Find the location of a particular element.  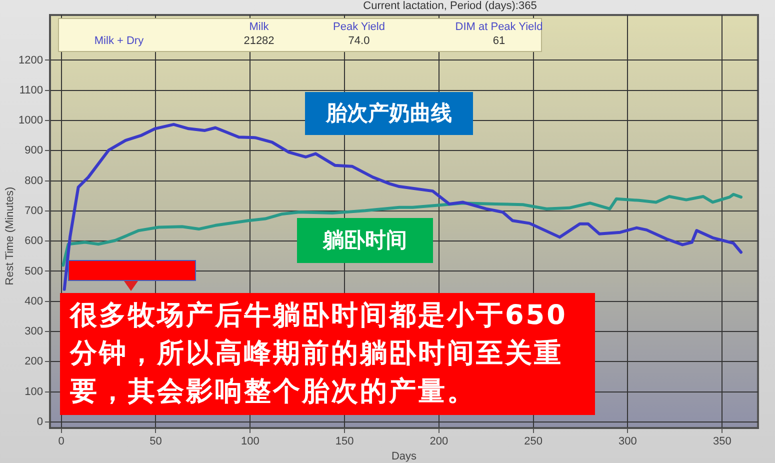

annotation: 74.0 is located at coordinates (359, 41).